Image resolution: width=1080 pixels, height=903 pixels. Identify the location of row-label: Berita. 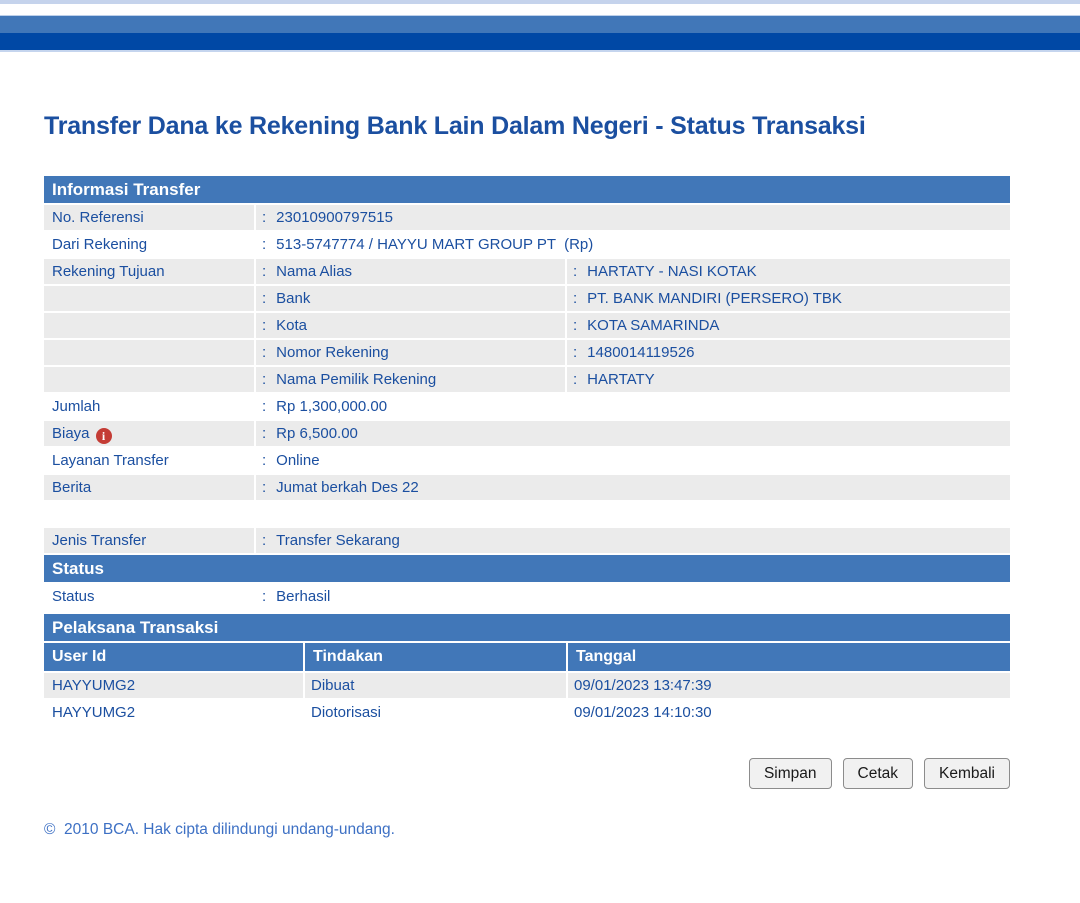
(149, 487).